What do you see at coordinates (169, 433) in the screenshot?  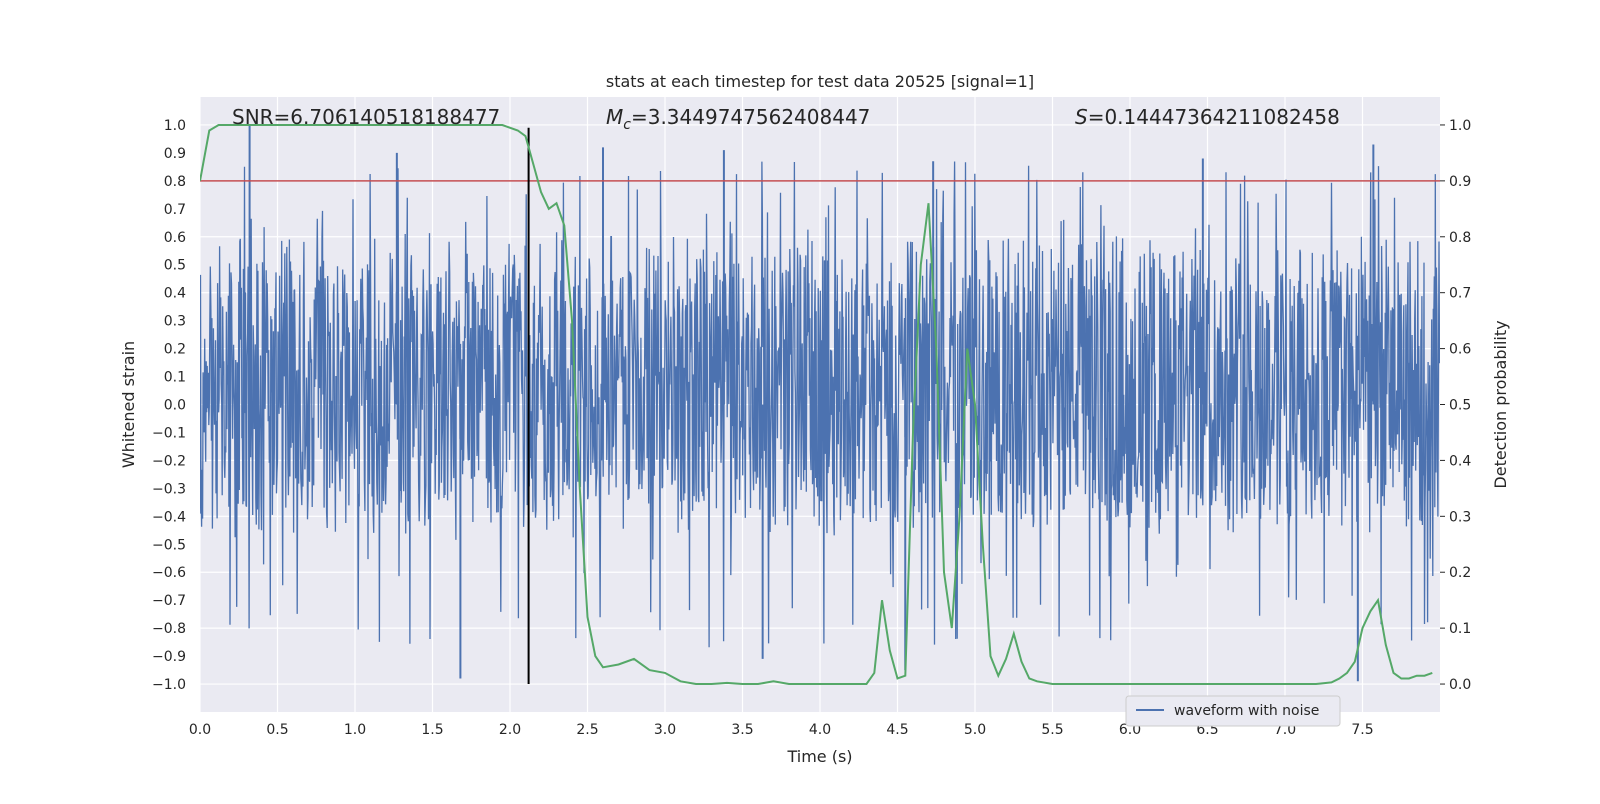 I see `y-left-tick-label: −0.1` at bounding box center [169, 433].